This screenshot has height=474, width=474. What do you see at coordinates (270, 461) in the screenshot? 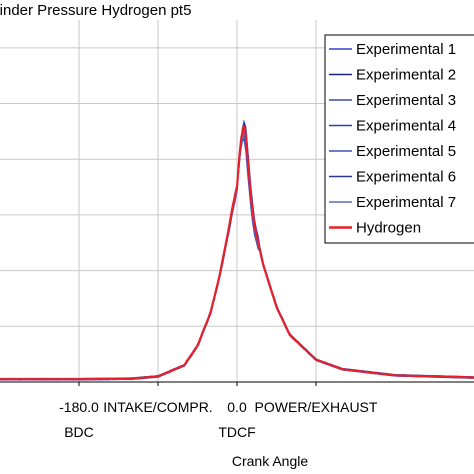
I see `x-axis-label: Crank Angle` at bounding box center [270, 461].